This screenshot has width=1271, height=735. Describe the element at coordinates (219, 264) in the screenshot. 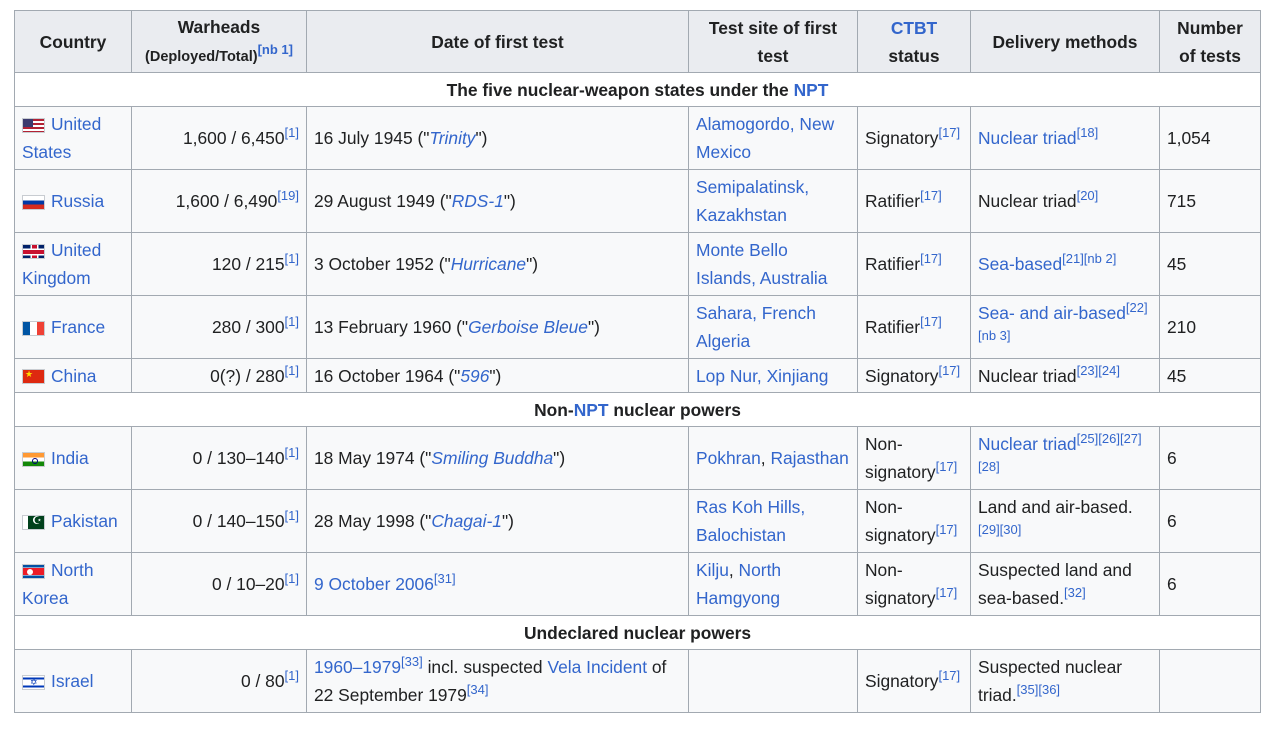

I see `warheads-cell: 120 / 215[1]` at that location.